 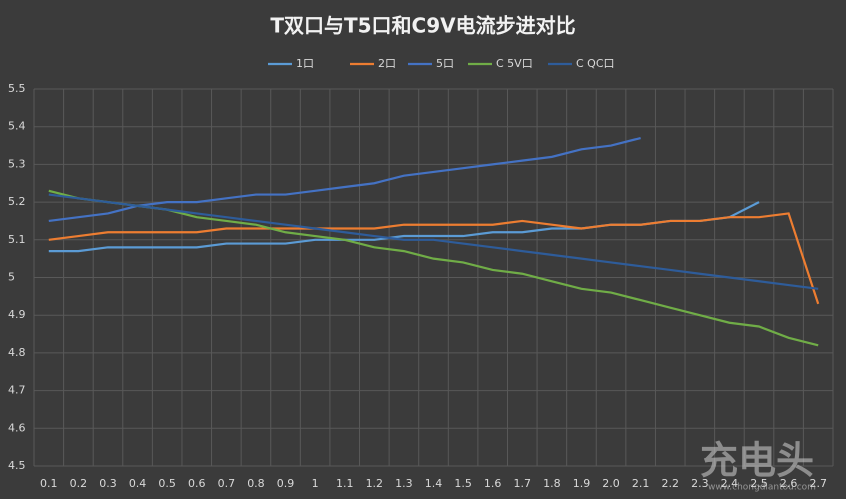 What do you see at coordinates (757, 461) in the screenshot?
I see `watermark: 充电头` at bounding box center [757, 461].